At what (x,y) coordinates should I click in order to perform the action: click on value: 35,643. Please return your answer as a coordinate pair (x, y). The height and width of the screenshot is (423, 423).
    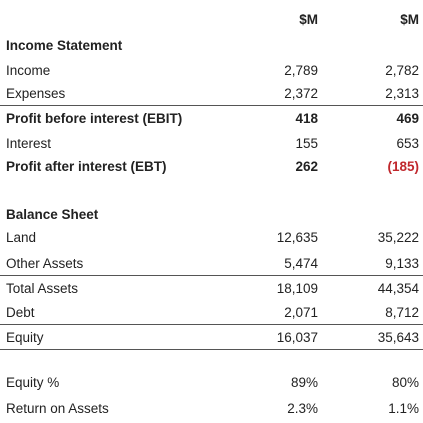
    Looking at the image, I should click on (398, 337).